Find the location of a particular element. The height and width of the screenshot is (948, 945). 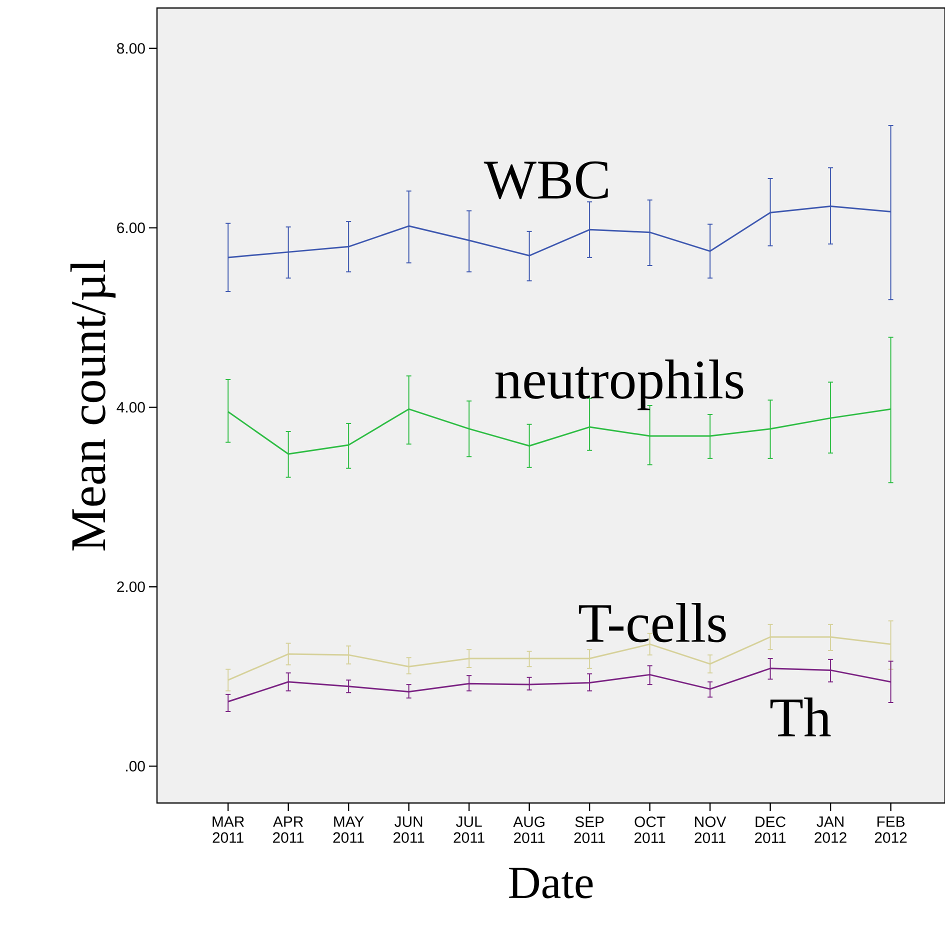

y-tick-label: 6.00 is located at coordinates (131, 228).